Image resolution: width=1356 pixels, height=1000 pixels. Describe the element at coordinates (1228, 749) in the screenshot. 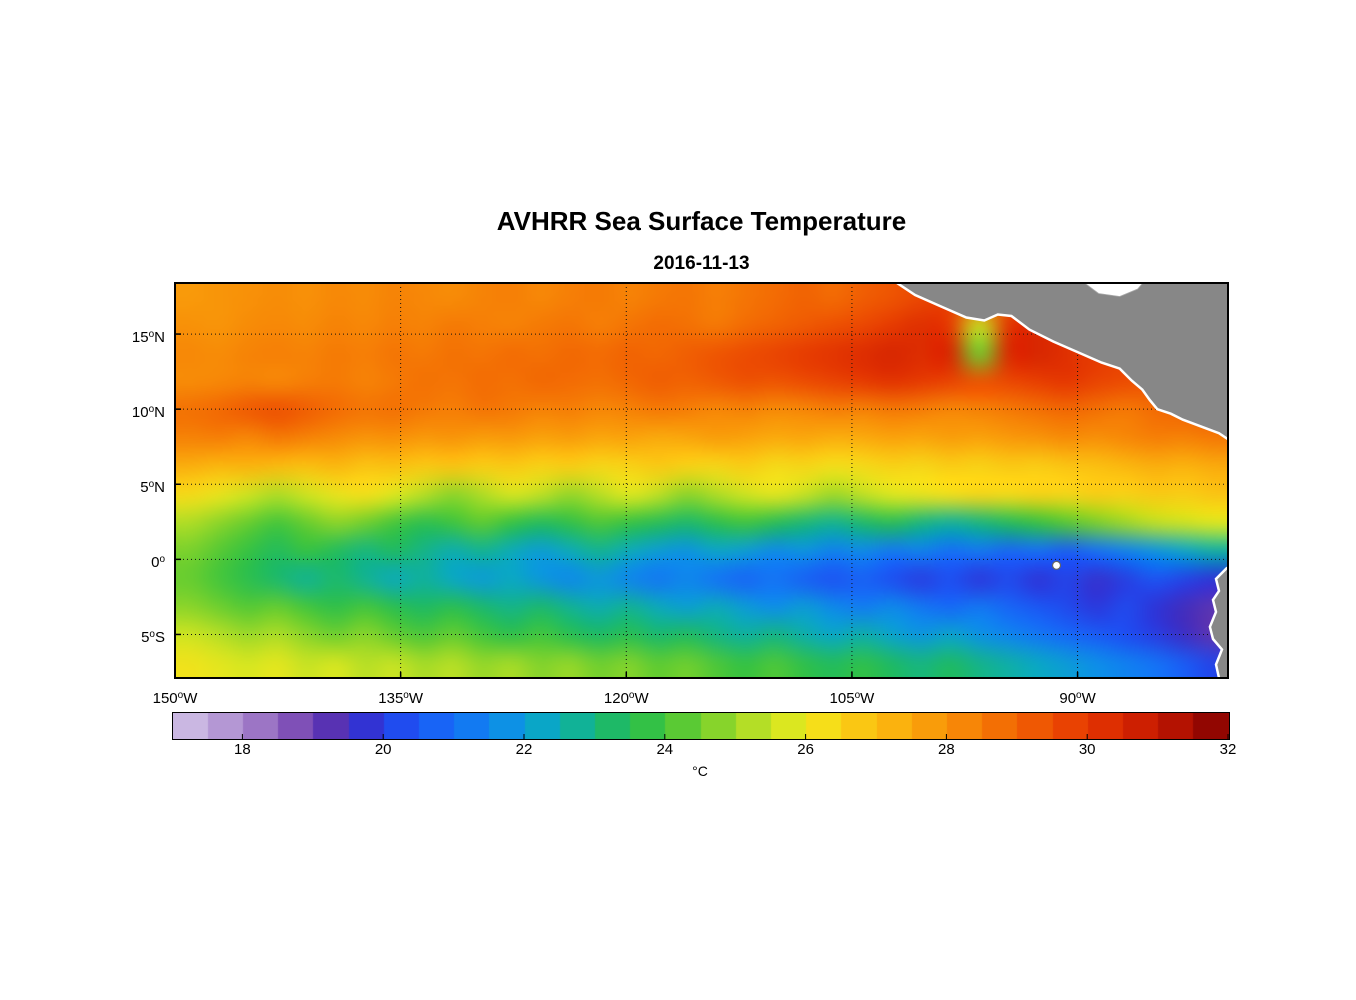

I see `colorbar-tick-label: 32` at that location.